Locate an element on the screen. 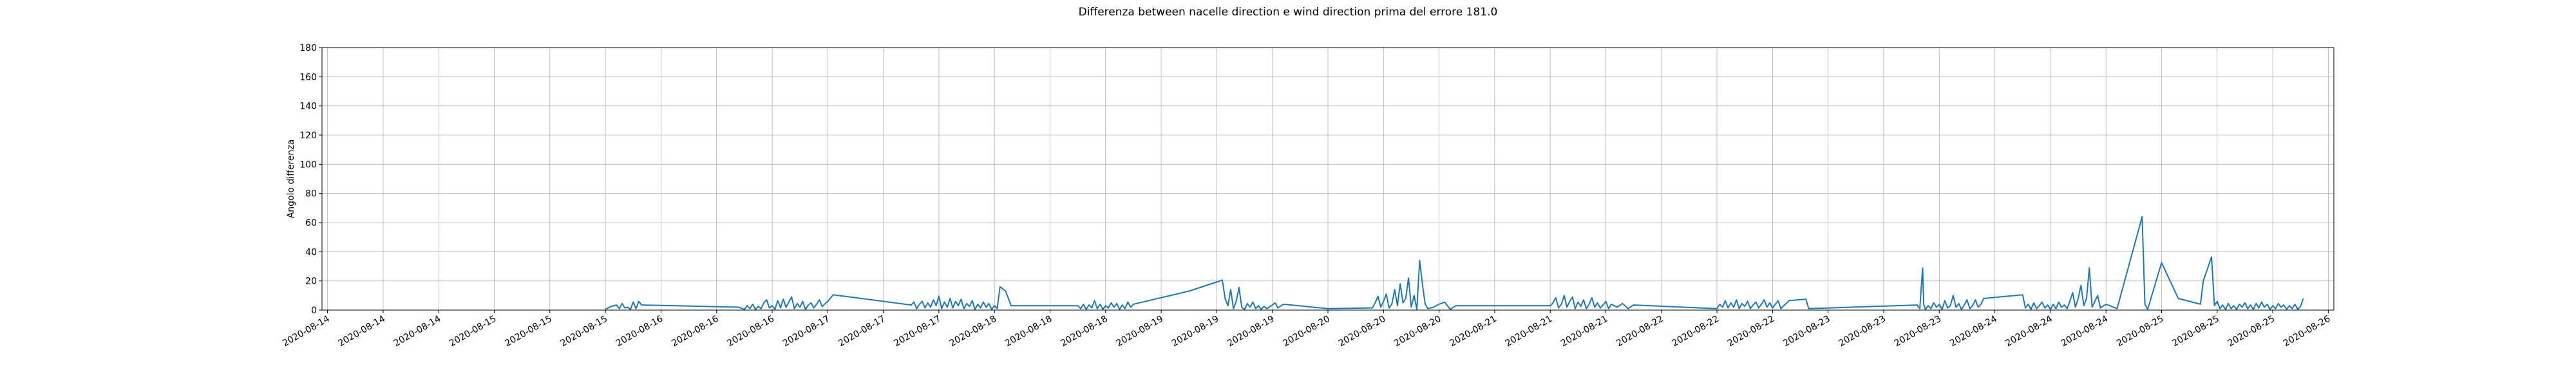 The height and width of the screenshot is (386, 2576). y-tick-label: 100 is located at coordinates (308, 165).